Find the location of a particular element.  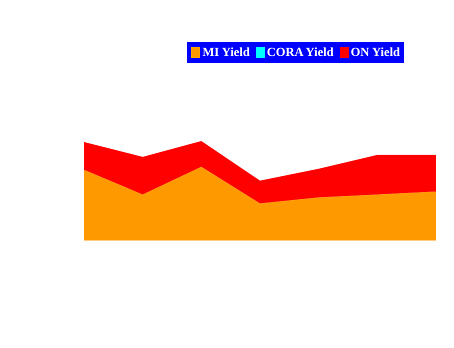

legend-label: ON Yield is located at coordinates (375, 52).